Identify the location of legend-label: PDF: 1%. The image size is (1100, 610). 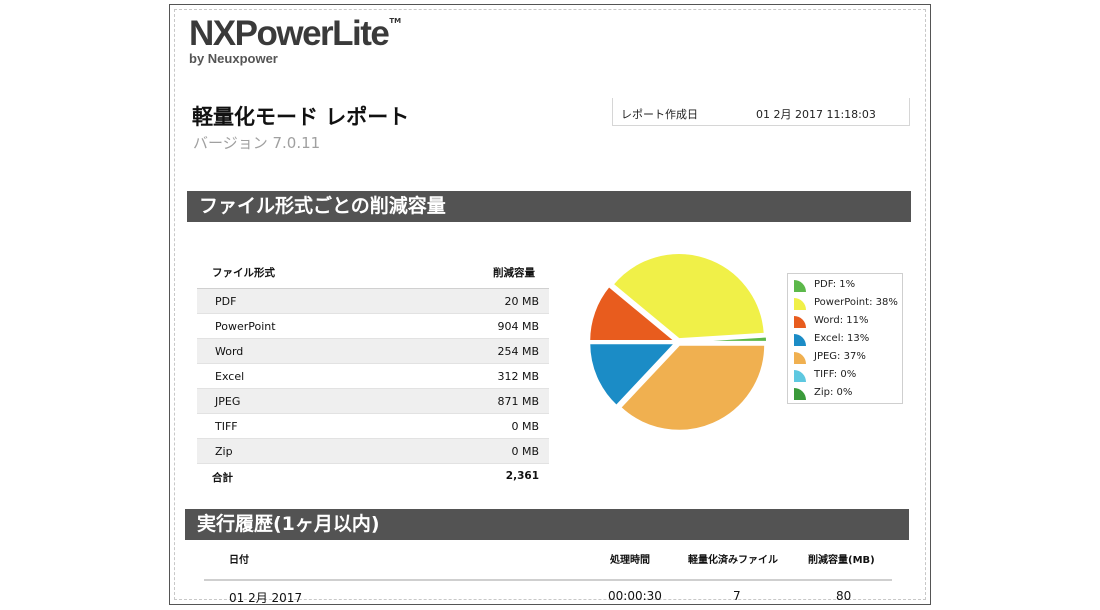
(835, 284).